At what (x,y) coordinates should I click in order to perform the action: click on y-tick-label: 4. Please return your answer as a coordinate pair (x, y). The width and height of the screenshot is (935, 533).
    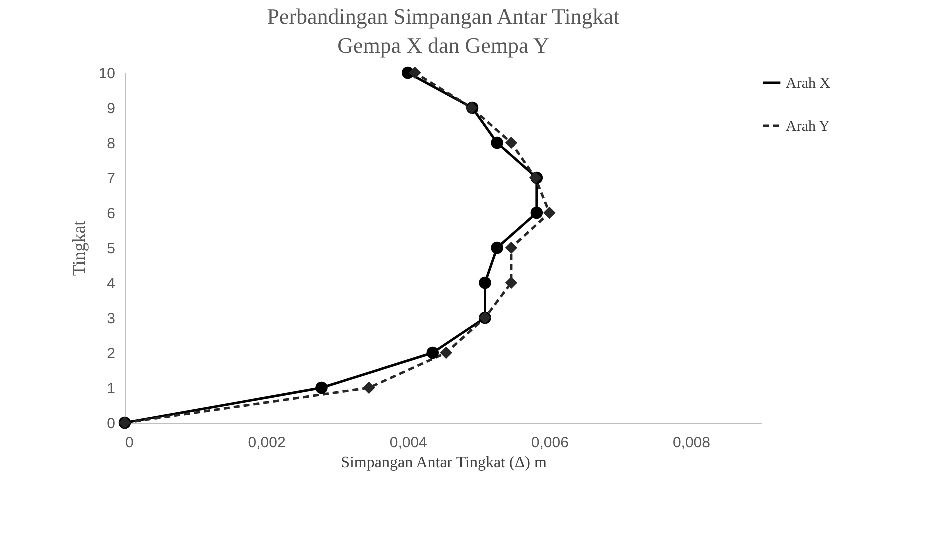
    Looking at the image, I should click on (111, 284).